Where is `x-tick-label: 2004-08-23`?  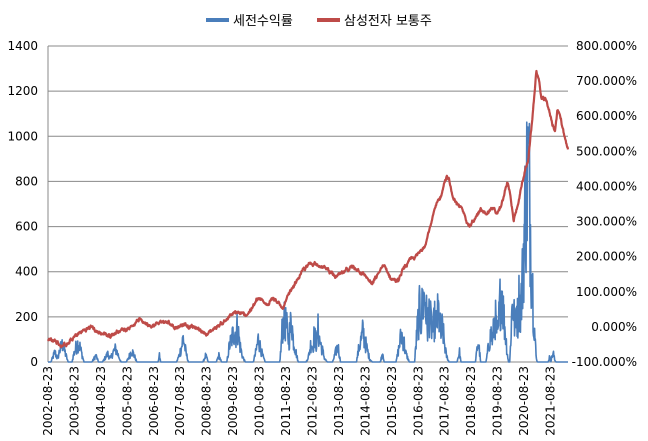
x-tick-label: 2004-08-23 is located at coordinates (101, 401).